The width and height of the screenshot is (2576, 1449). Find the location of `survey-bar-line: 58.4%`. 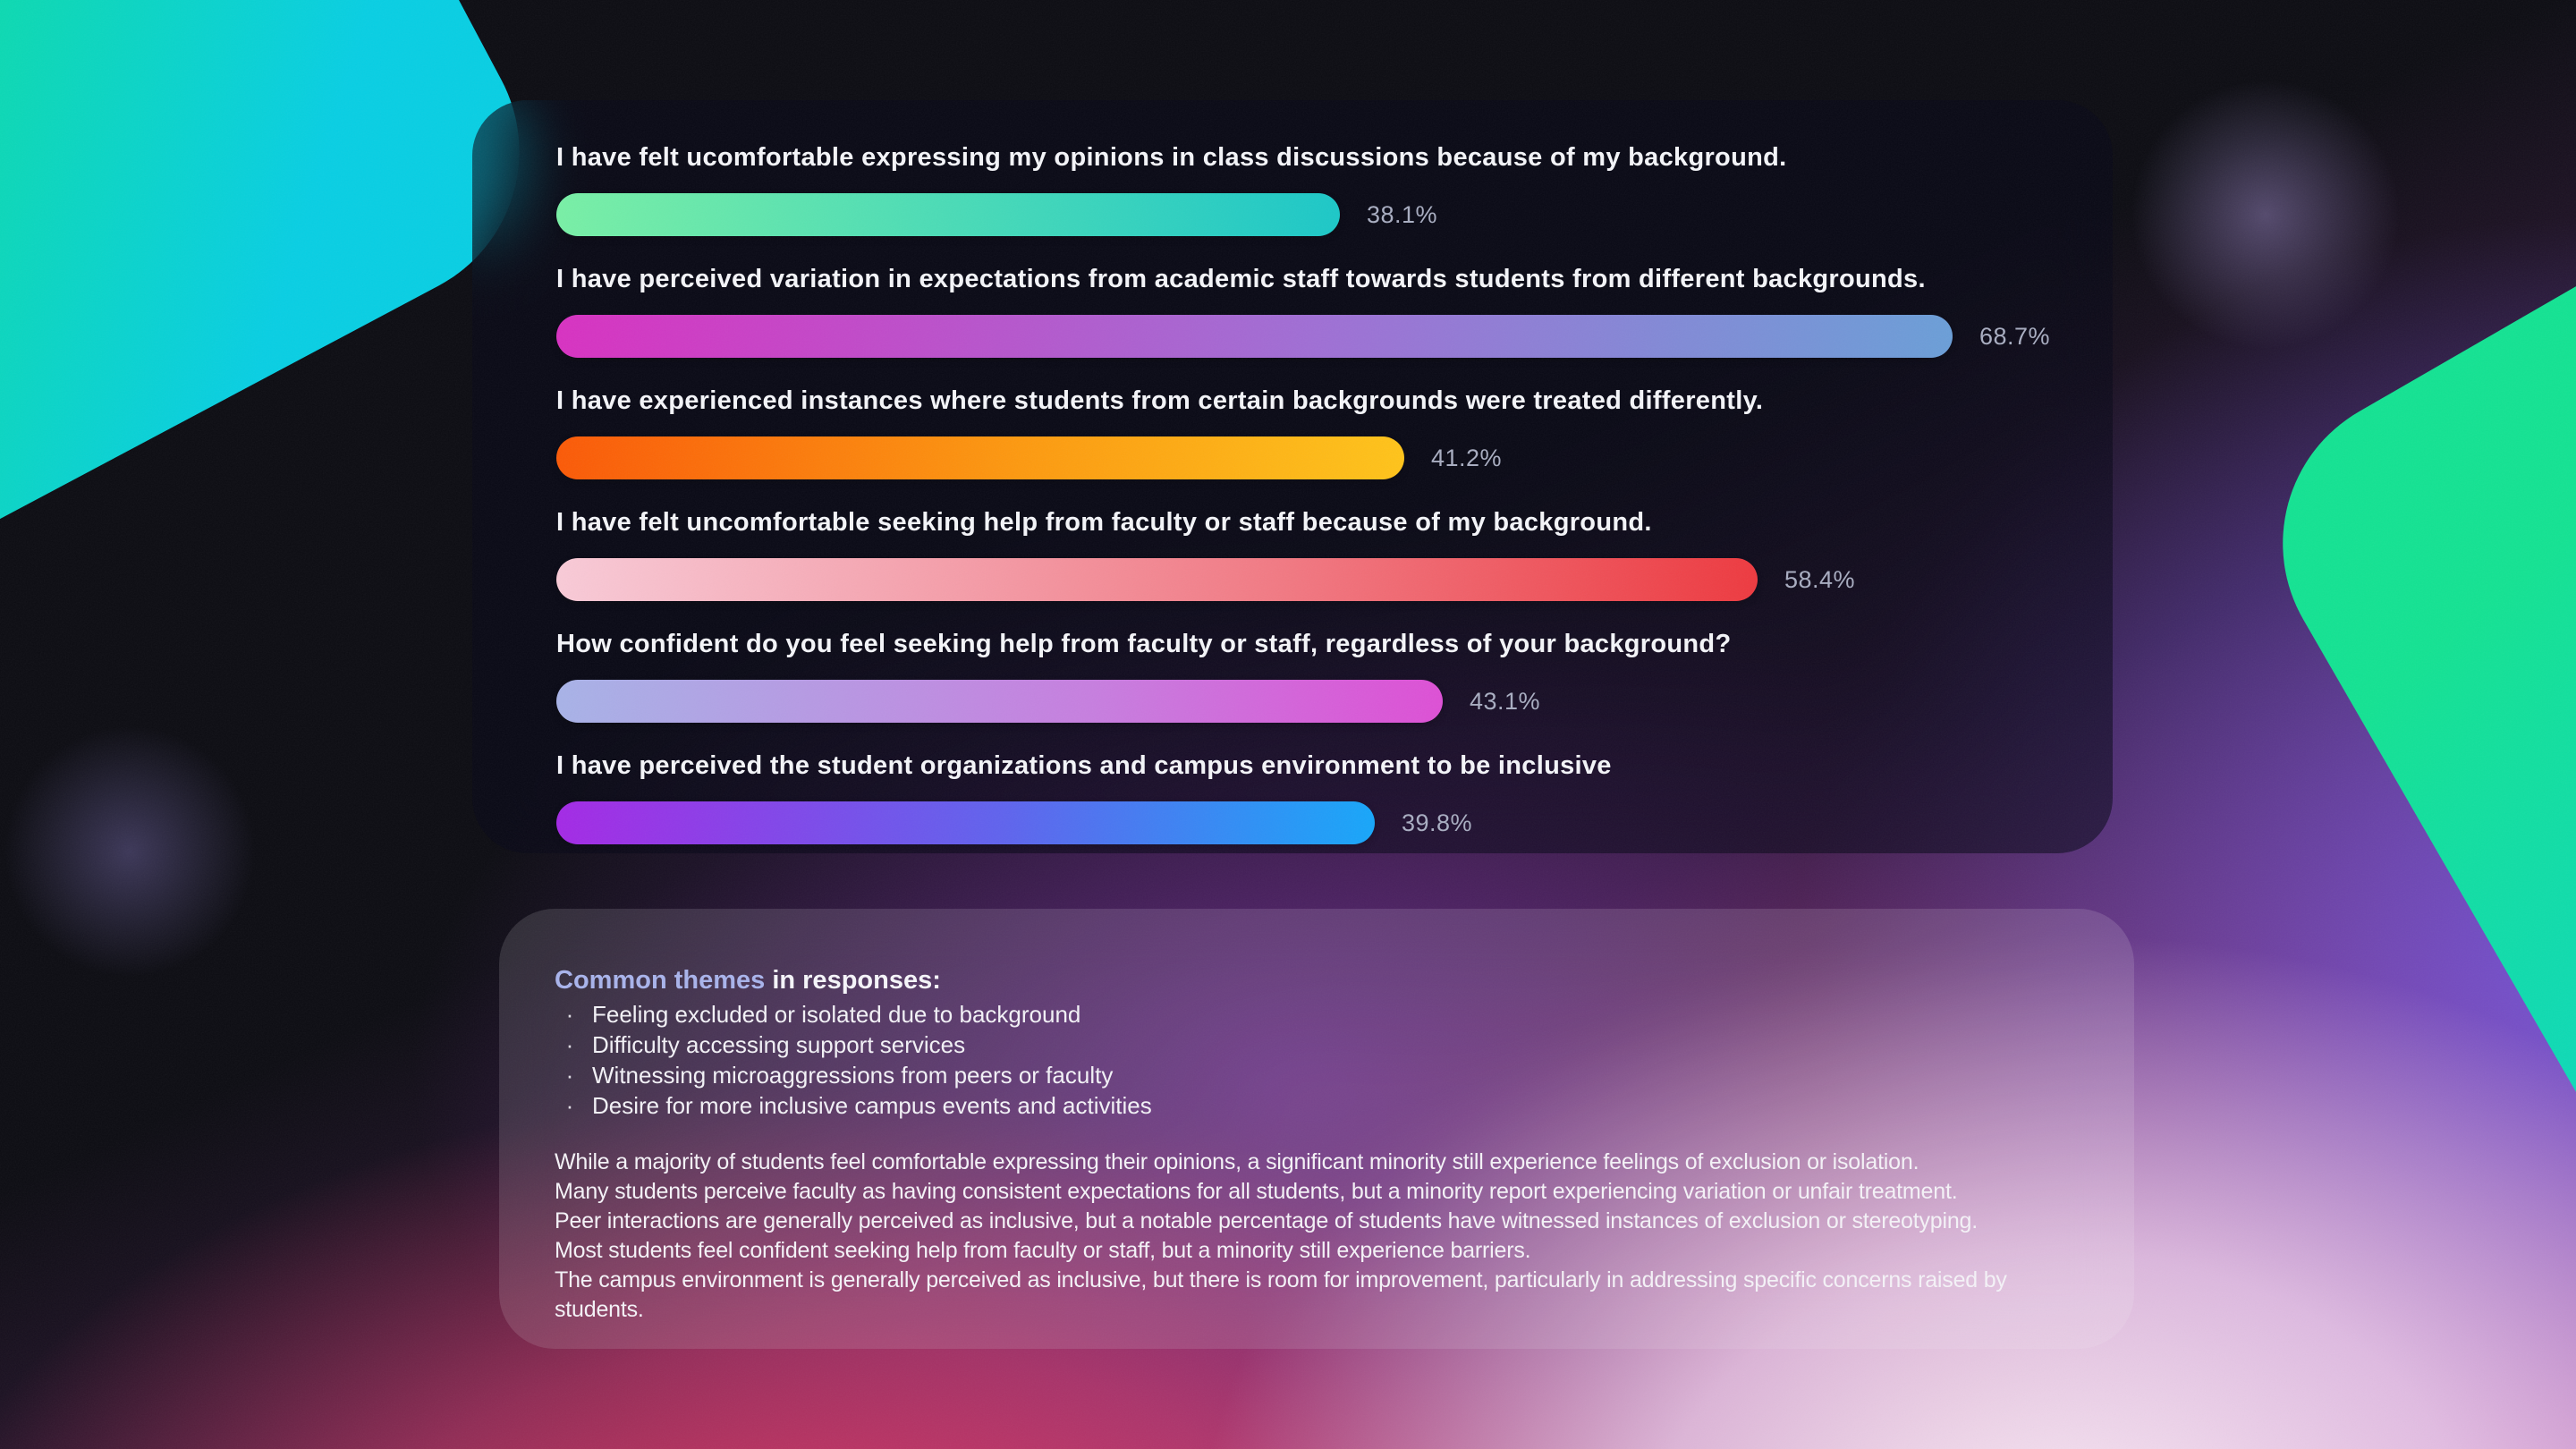

survey-bar-line: 58.4% is located at coordinates (1303, 579).